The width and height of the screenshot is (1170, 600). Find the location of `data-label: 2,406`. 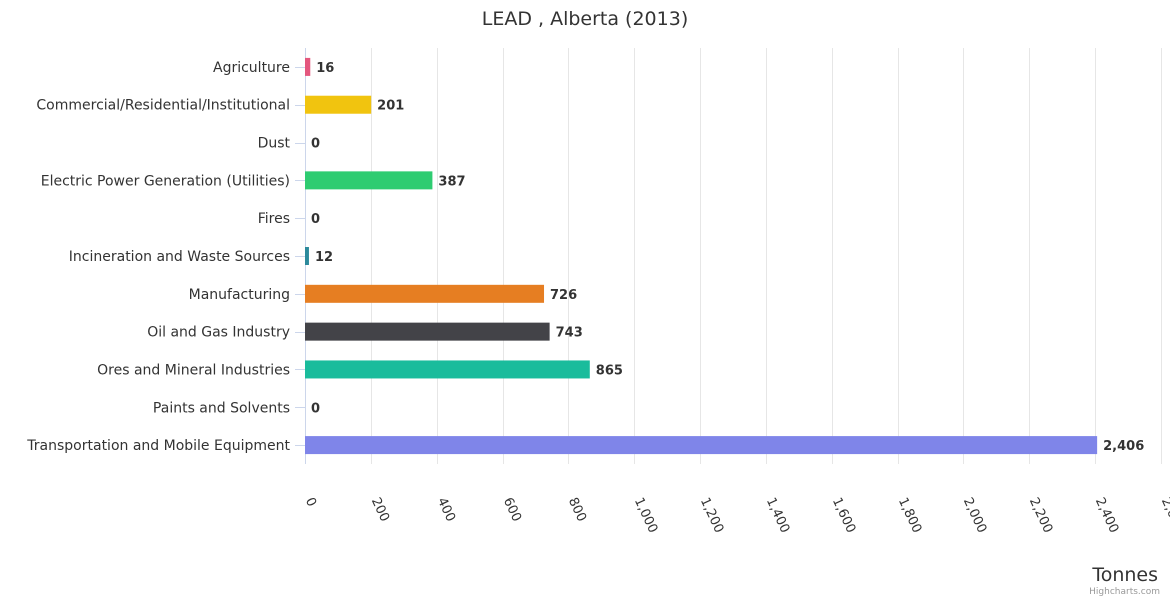

data-label: 2,406 is located at coordinates (1123, 446).